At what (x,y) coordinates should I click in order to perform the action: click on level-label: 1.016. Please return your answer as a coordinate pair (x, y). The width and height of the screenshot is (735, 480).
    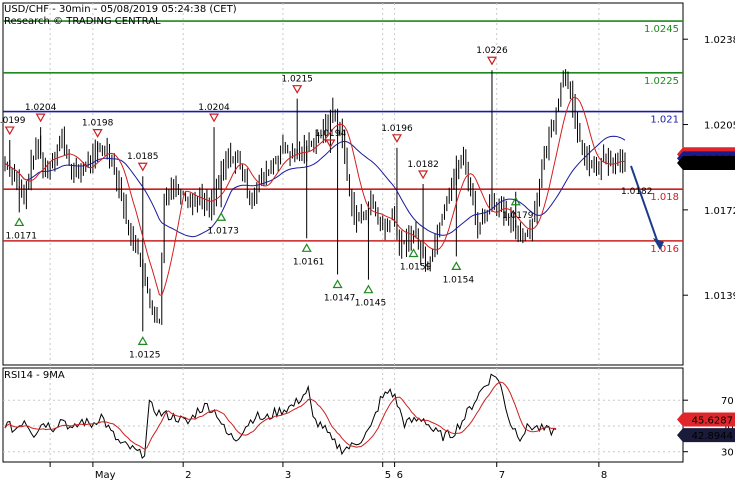
    Looking at the image, I should click on (664, 249).